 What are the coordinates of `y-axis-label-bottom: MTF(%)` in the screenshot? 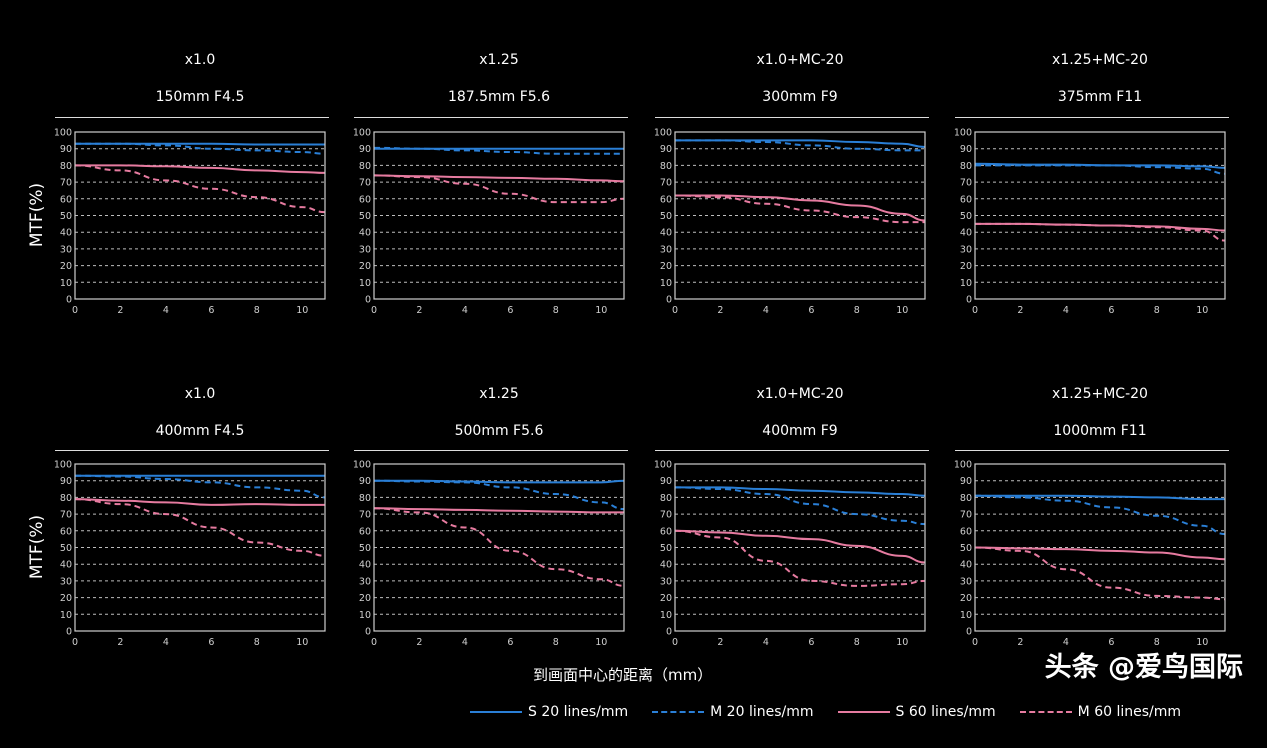 It's located at (37, 547).